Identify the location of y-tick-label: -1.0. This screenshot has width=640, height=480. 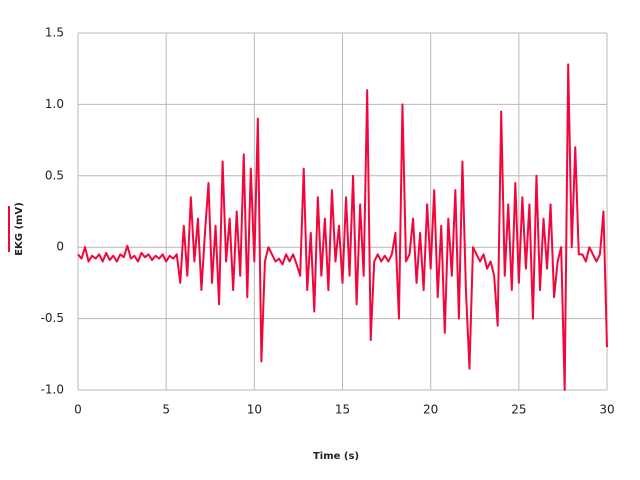
(52, 390).